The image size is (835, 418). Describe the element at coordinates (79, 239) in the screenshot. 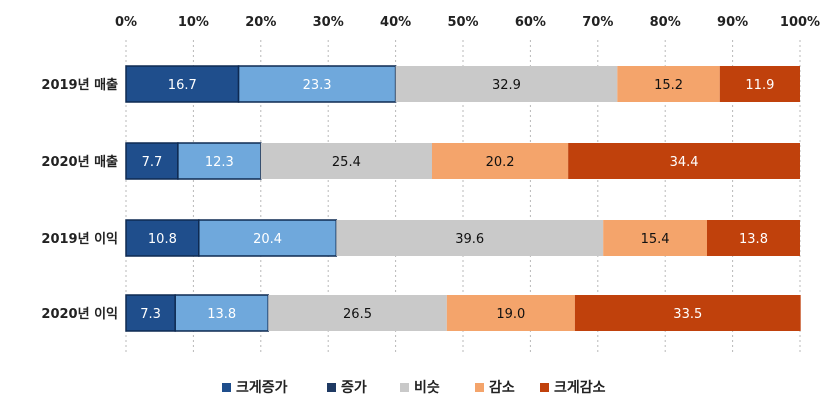

I see `category-label: 2019년 이익` at that location.